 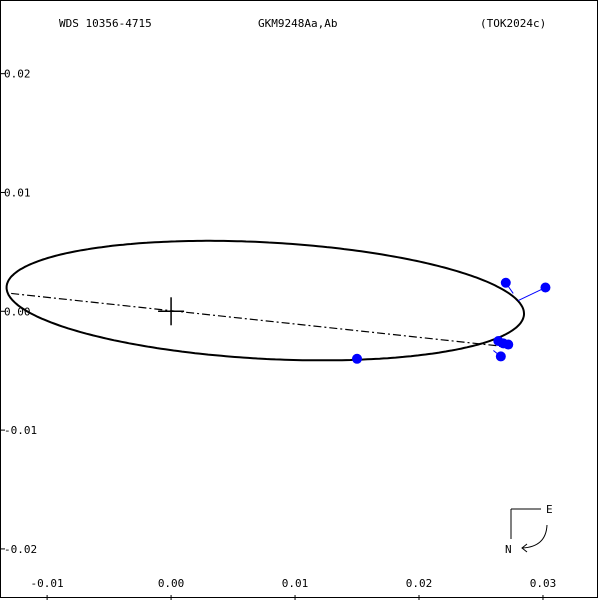 I want to click on line-of-nodes, so click(x=260, y=320).